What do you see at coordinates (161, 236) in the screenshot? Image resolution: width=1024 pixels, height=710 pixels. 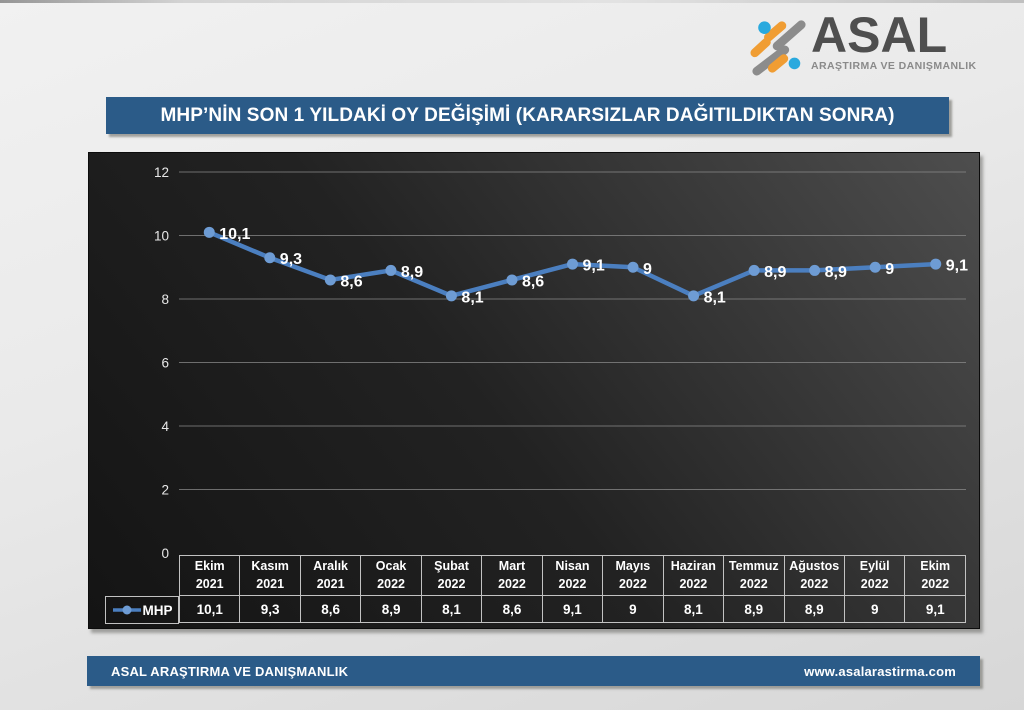 I see `y-axis-tick-label: 10` at bounding box center [161, 236].